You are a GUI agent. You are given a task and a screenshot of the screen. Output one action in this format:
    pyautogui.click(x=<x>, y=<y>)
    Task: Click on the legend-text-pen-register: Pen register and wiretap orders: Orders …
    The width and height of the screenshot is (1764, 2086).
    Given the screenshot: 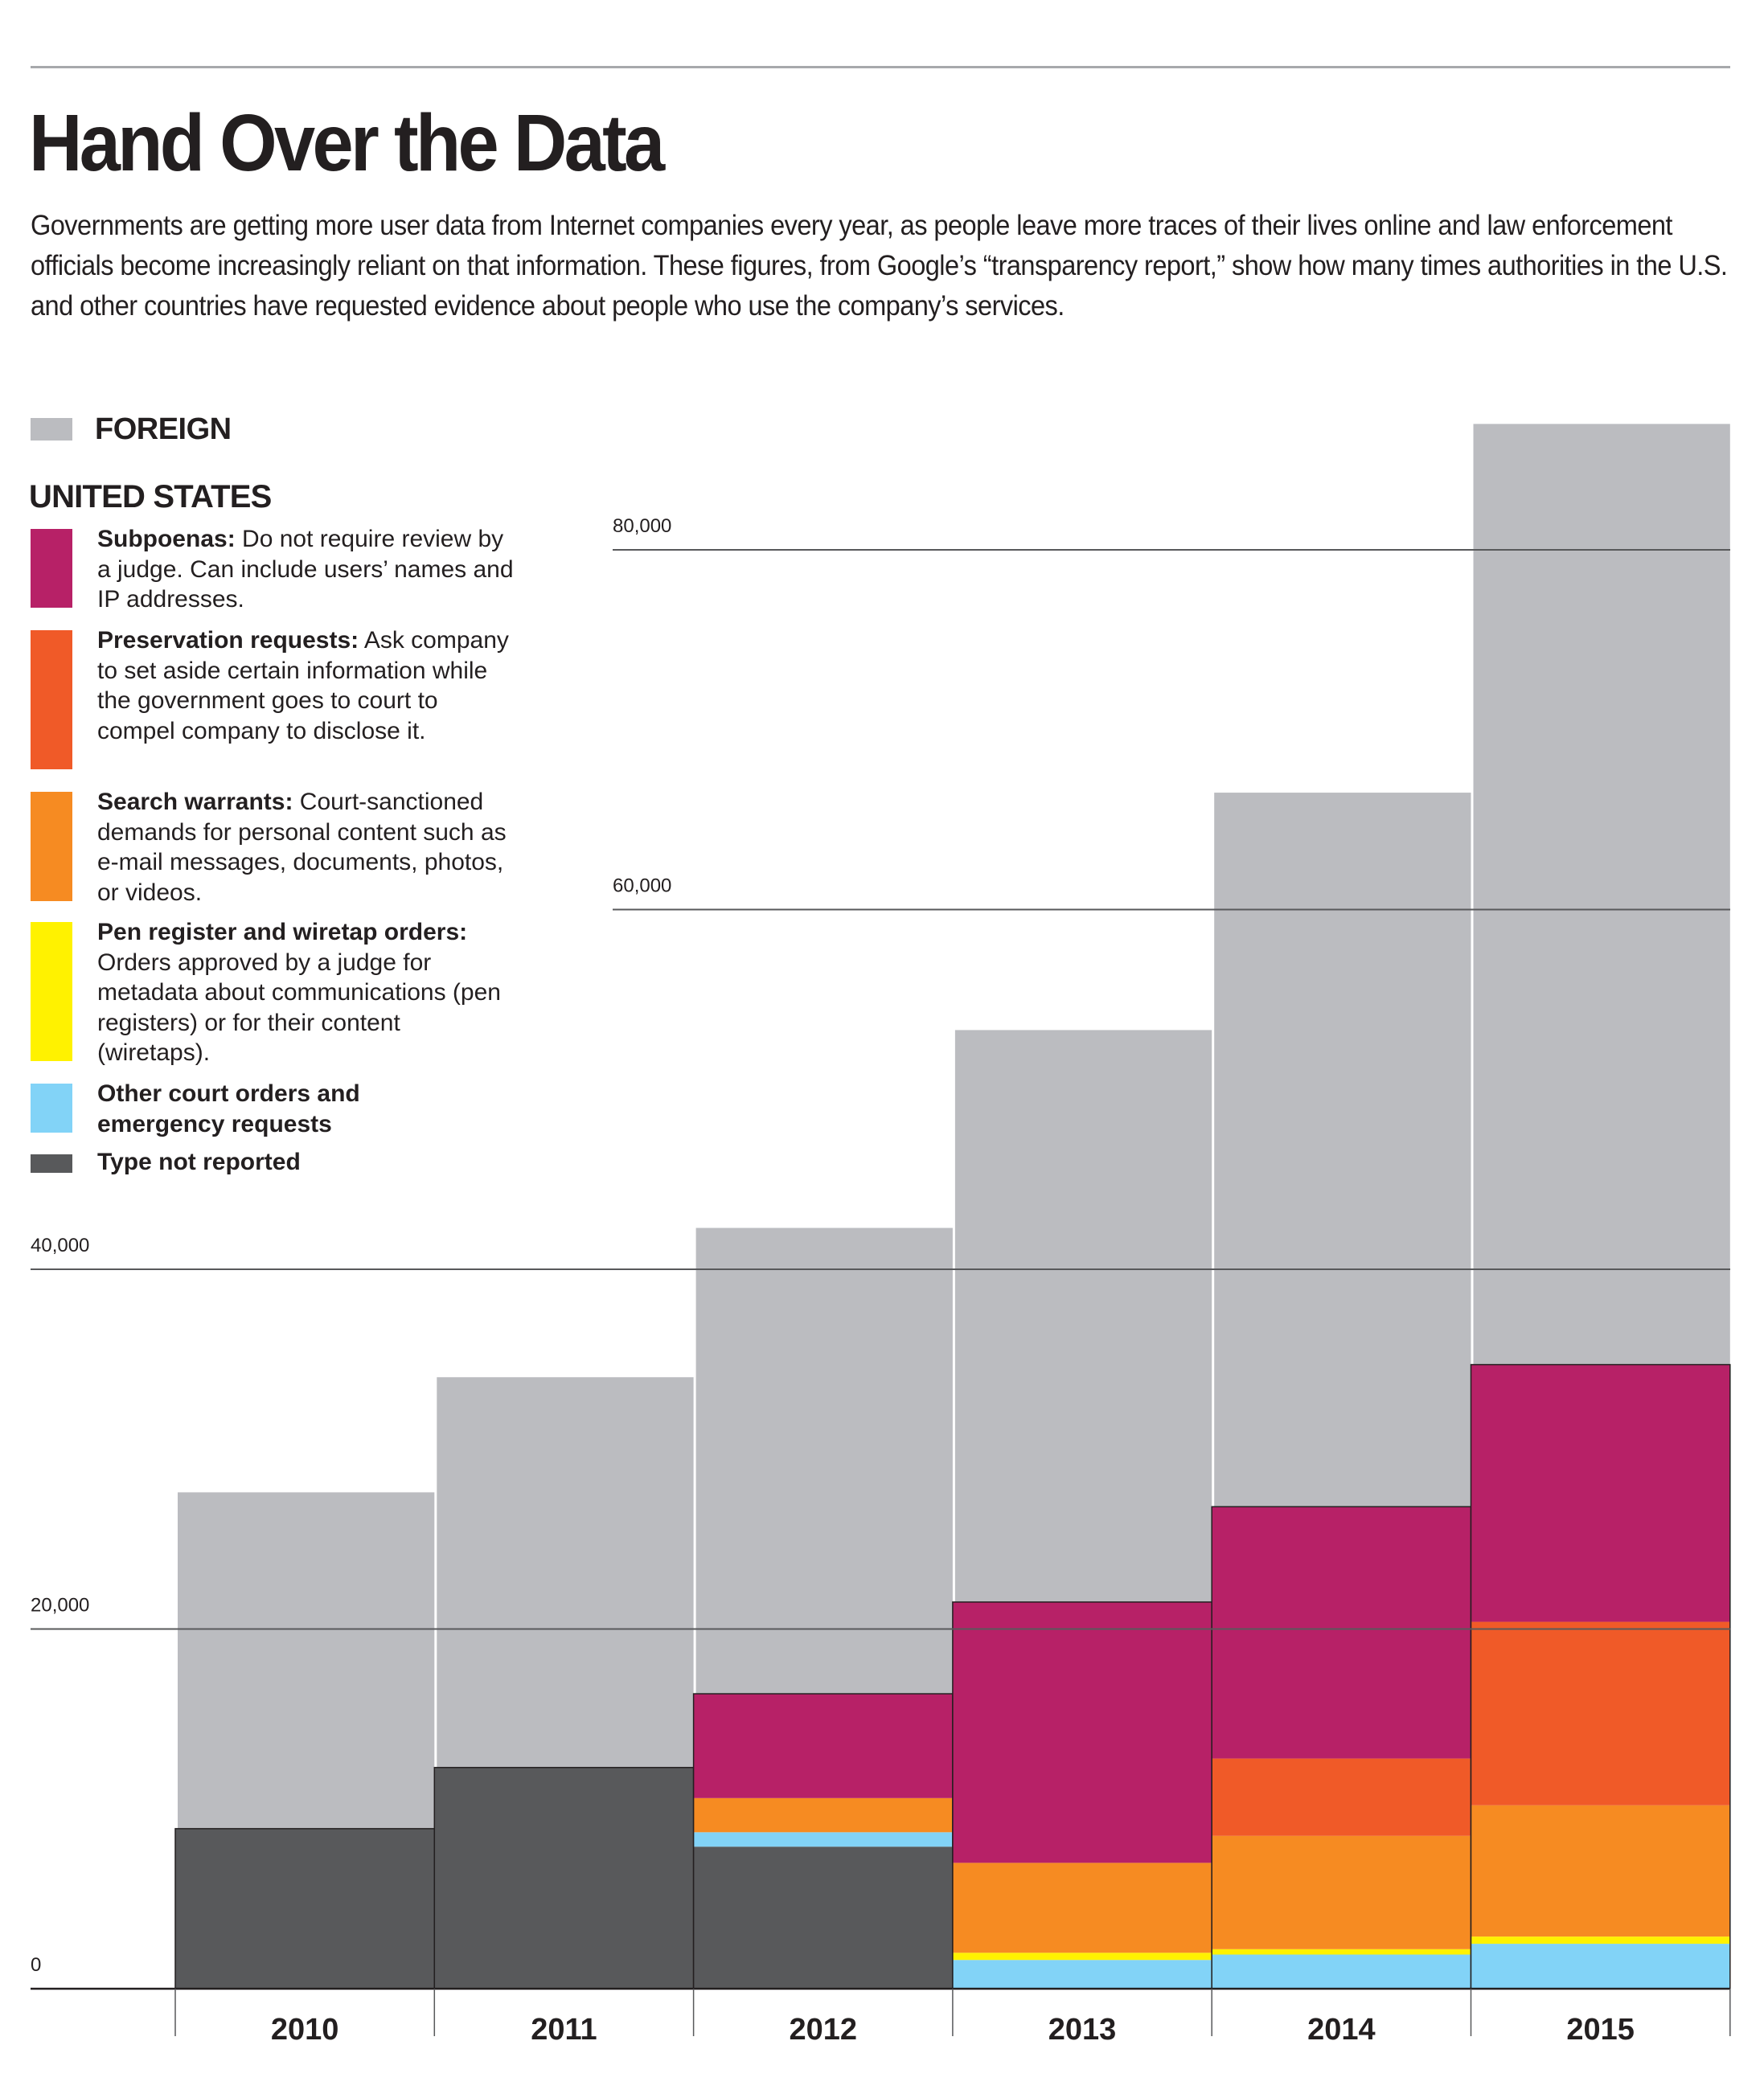 What is the action you would take?
    pyautogui.click(x=306, y=992)
    